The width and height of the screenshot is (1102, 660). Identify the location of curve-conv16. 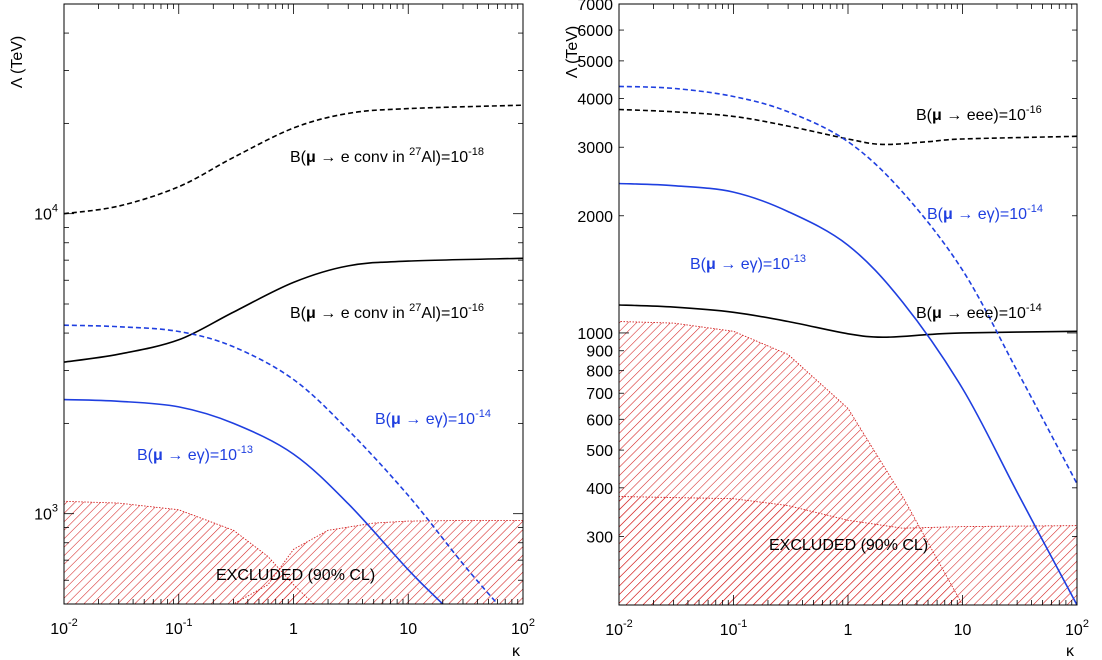
(293, 310).